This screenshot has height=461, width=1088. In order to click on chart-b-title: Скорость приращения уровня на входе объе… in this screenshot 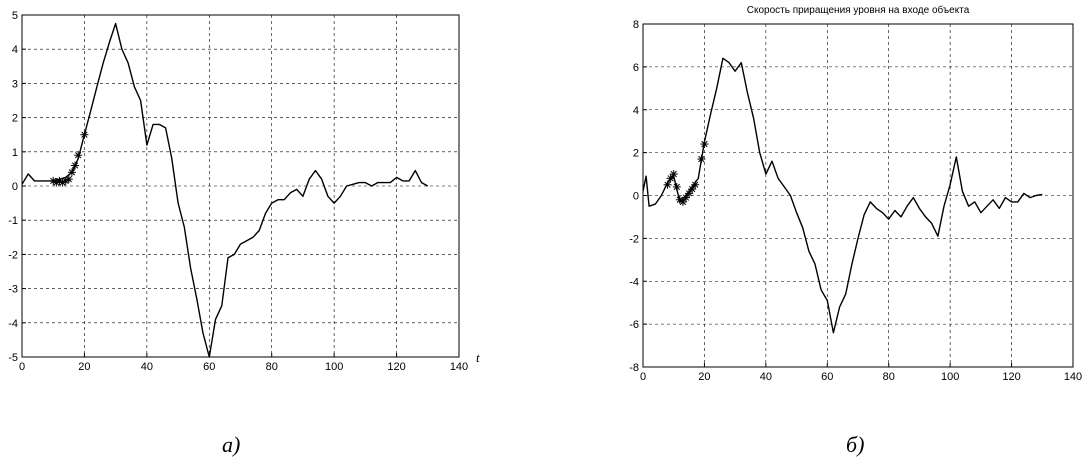, I will do `click(858, 10)`.